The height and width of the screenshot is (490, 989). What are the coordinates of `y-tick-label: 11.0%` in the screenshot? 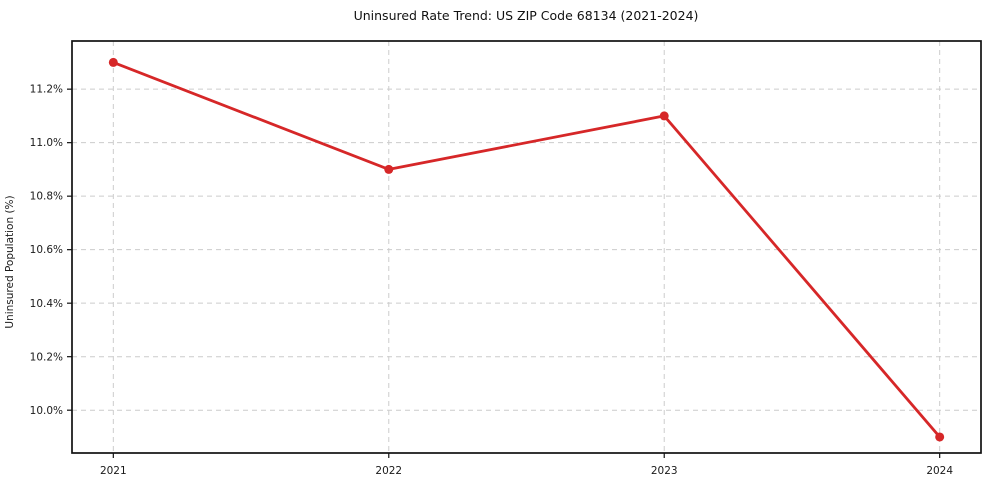 It's located at (46, 143).